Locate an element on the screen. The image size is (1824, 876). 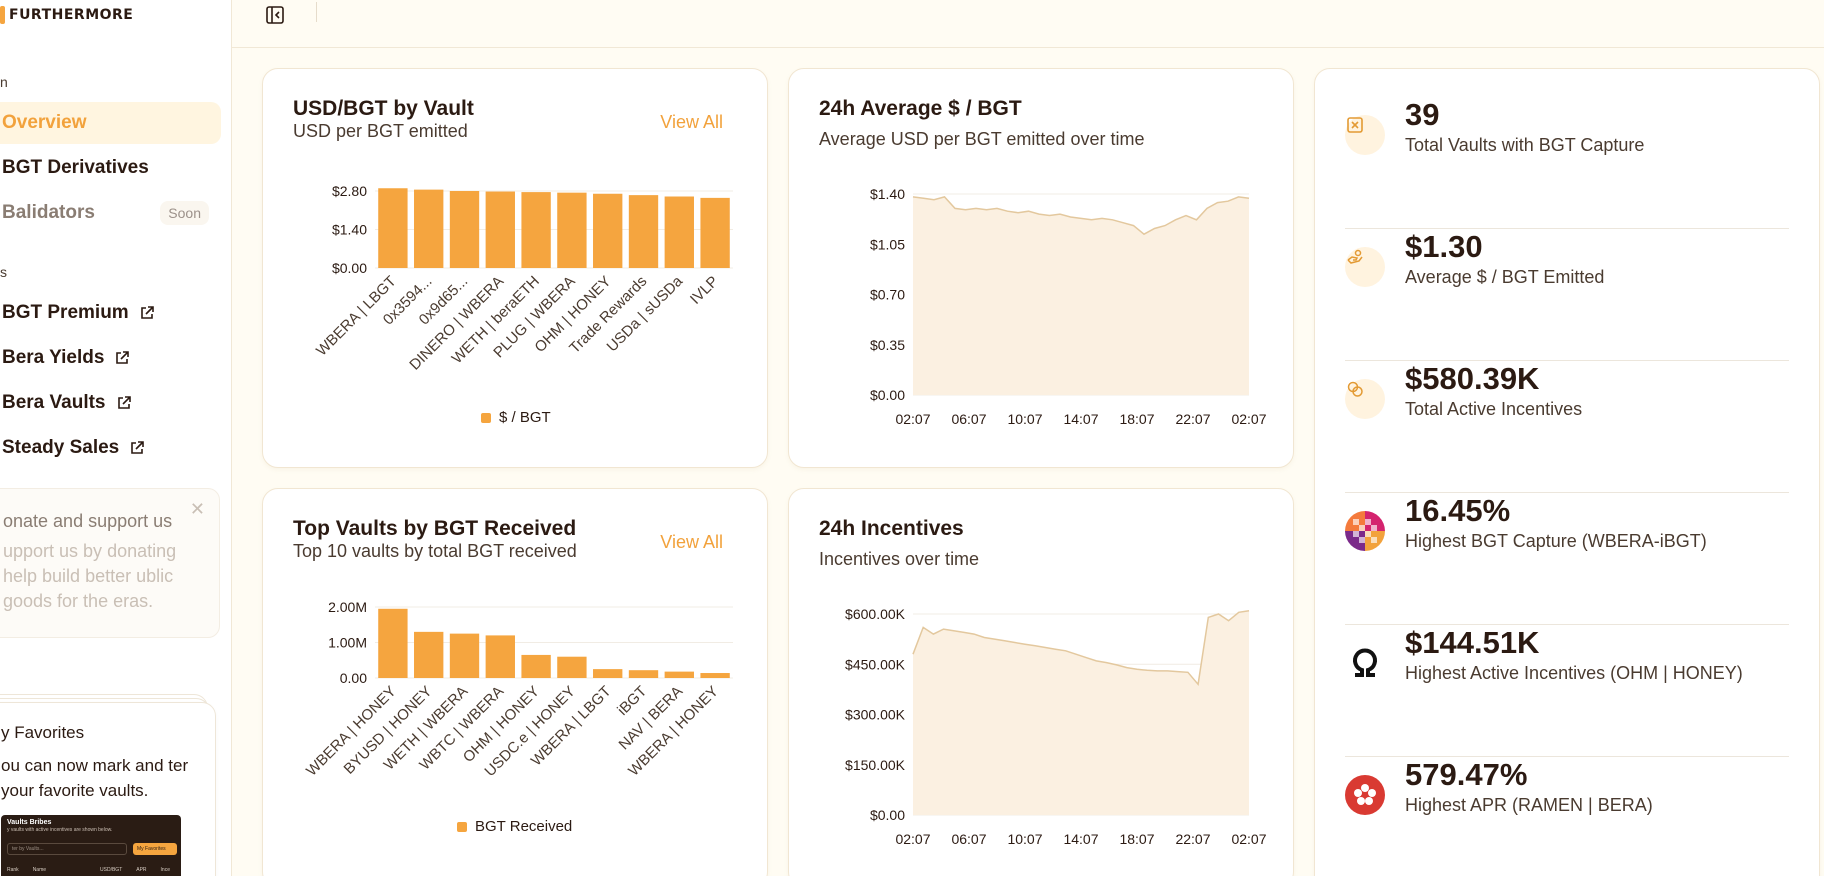
ohm-icon is located at coordinates (1365, 663).